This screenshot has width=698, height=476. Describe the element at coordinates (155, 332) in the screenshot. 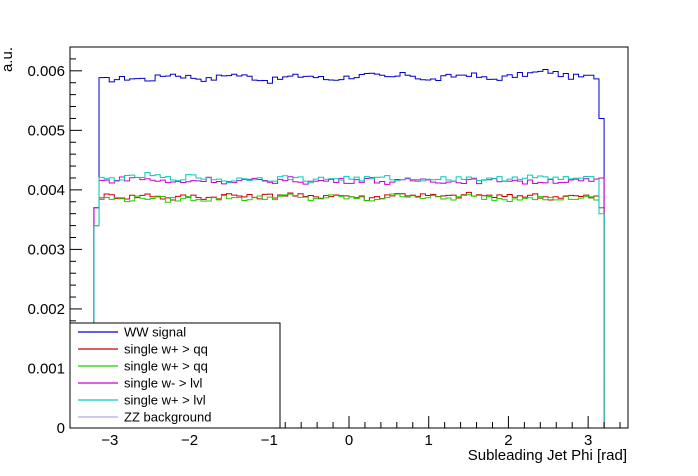

I see `legend-label: WW signal` at that location.